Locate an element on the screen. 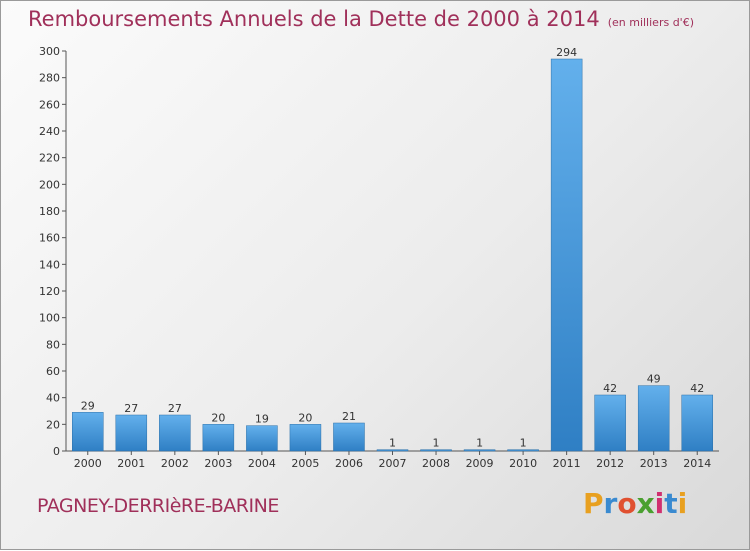 Image resolution: width=750 pixels, height=551 pixels. y-tick-label: 0 is located at coordinates (56, 451).